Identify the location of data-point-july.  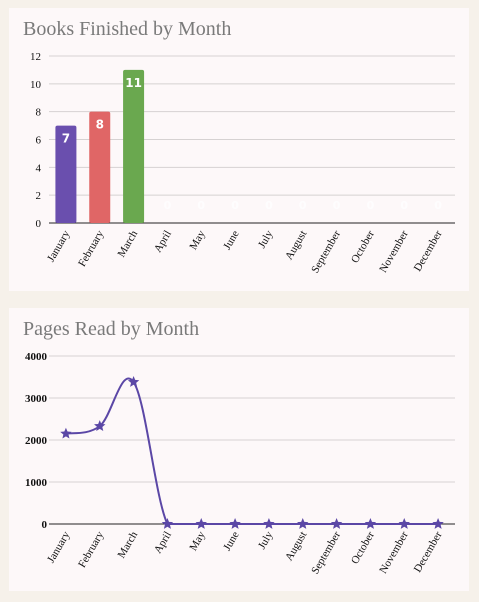
(269, 523).